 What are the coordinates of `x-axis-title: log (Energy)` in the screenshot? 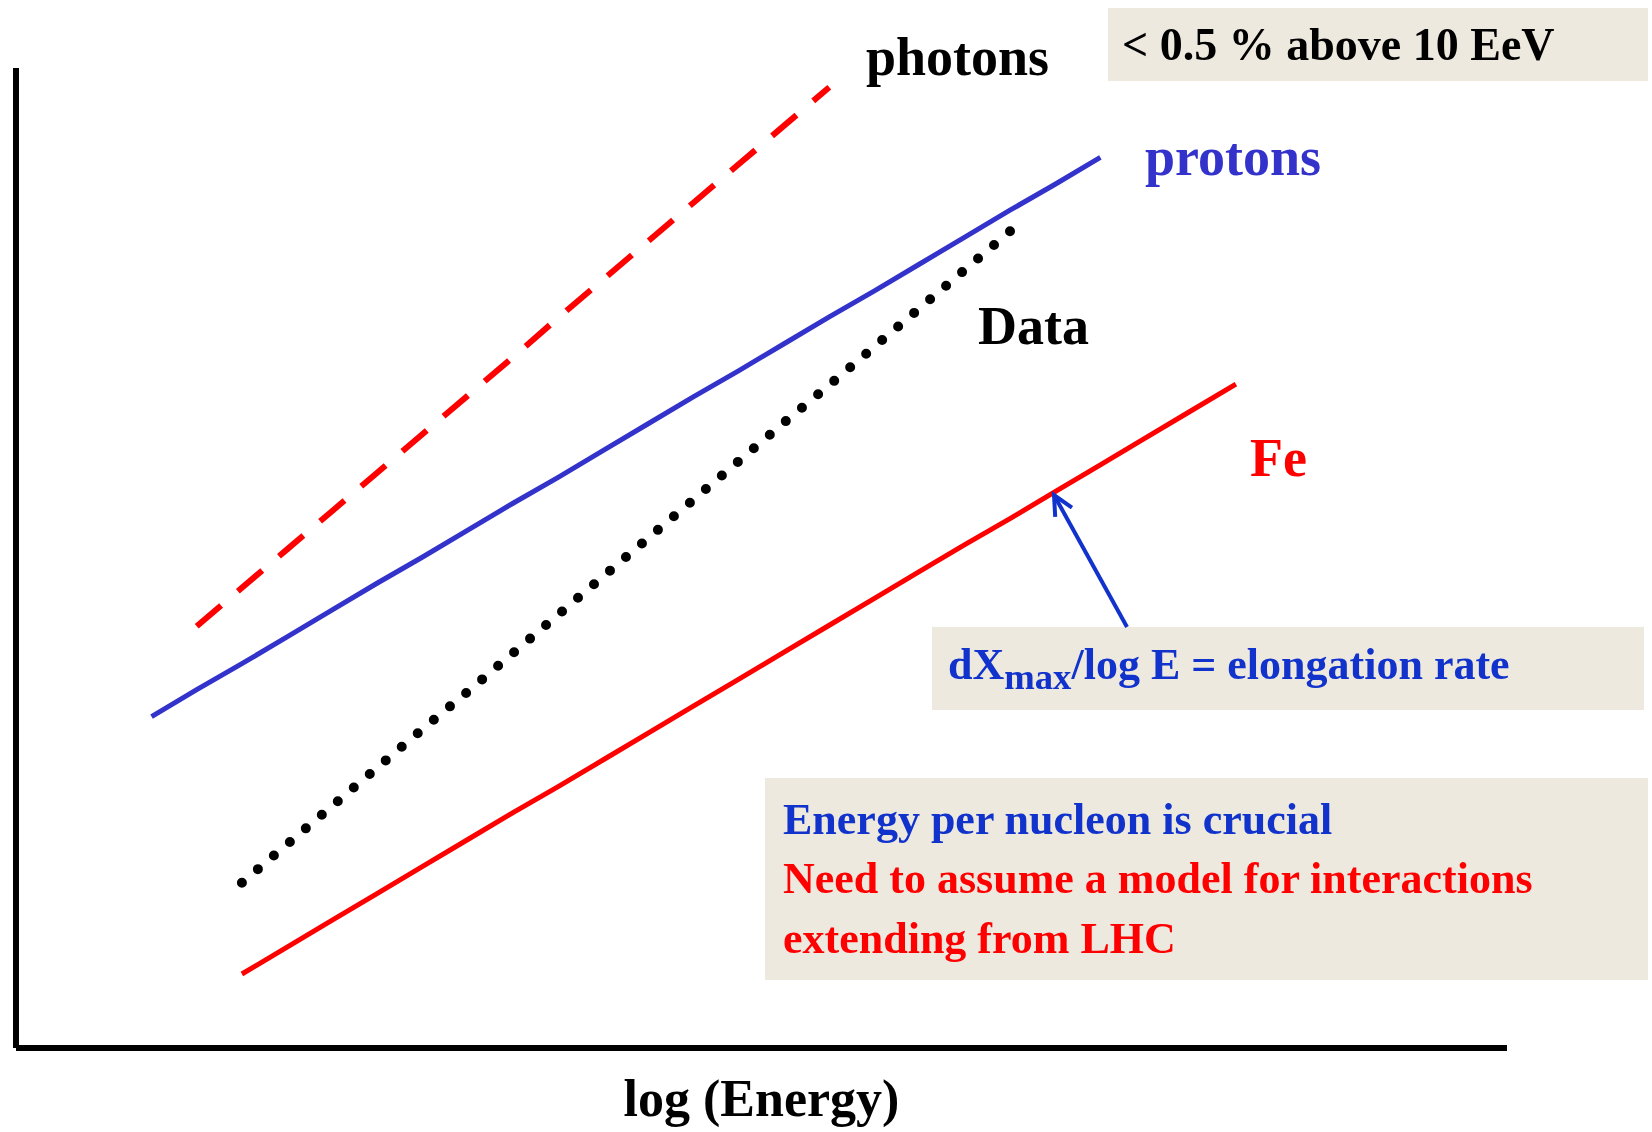 It's located at (761, 1099).